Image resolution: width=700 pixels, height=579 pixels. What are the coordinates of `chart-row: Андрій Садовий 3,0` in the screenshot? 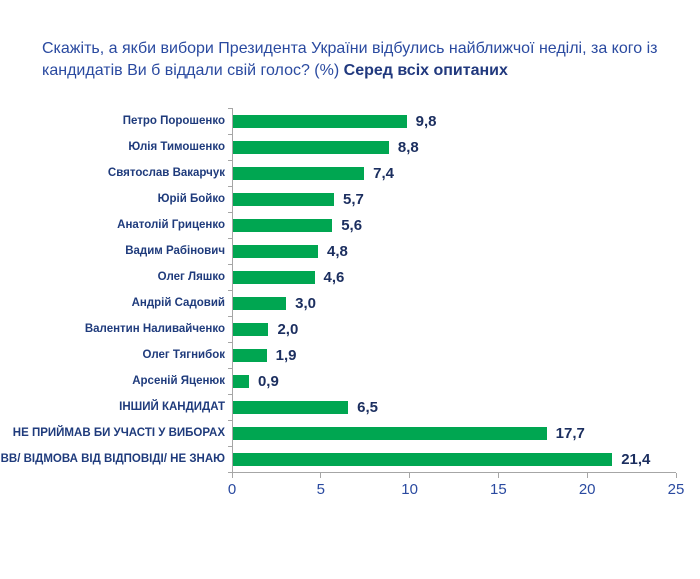 It's located at (338, 303).